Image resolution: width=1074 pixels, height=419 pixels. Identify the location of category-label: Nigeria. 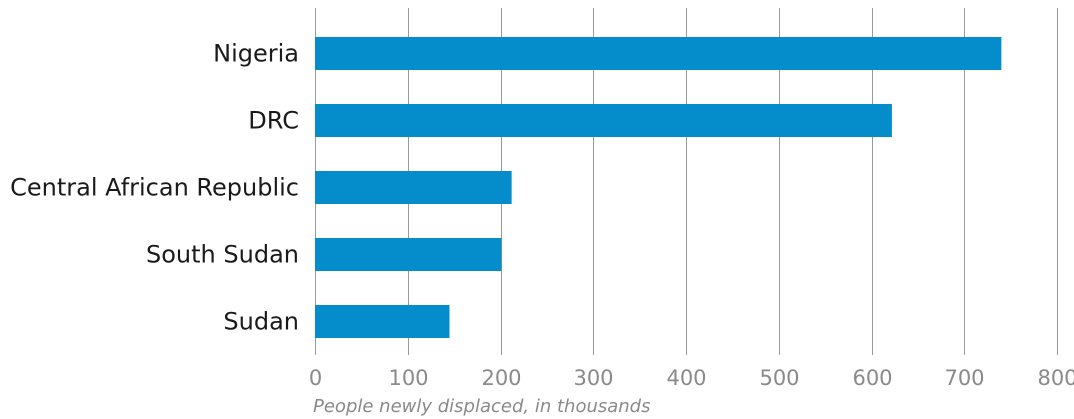
(256, 54).